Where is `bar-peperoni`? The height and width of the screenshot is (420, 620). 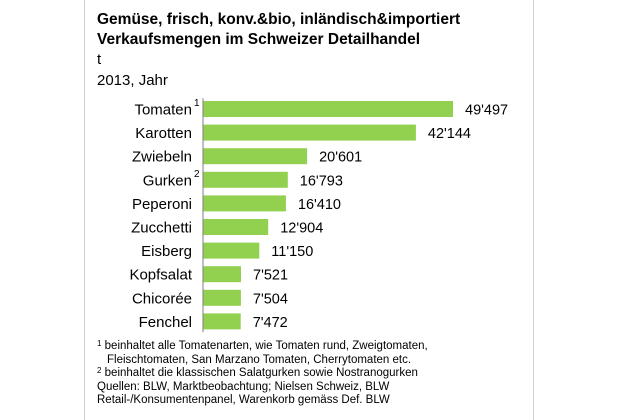 bar-peperoni is located at coordinates (244, 203).